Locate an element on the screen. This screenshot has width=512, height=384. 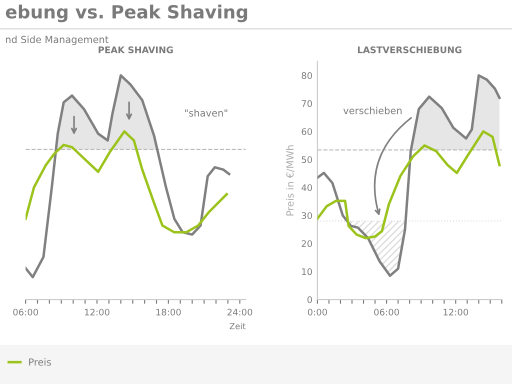
y-tick-label: 40 is located at coordinates (307, 188).